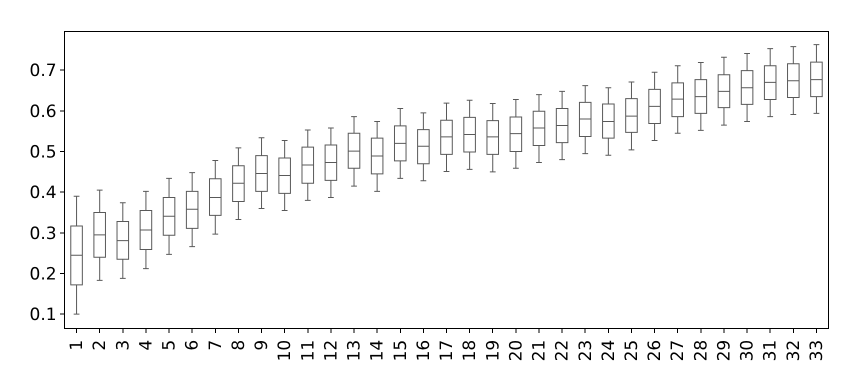 Image resolution: width=864 pixels, height=387 pixels. What do you see at coordinates (655, 351) in the screenshot?
I see `x-tick-label: 26` at bounding box center [655, 351].